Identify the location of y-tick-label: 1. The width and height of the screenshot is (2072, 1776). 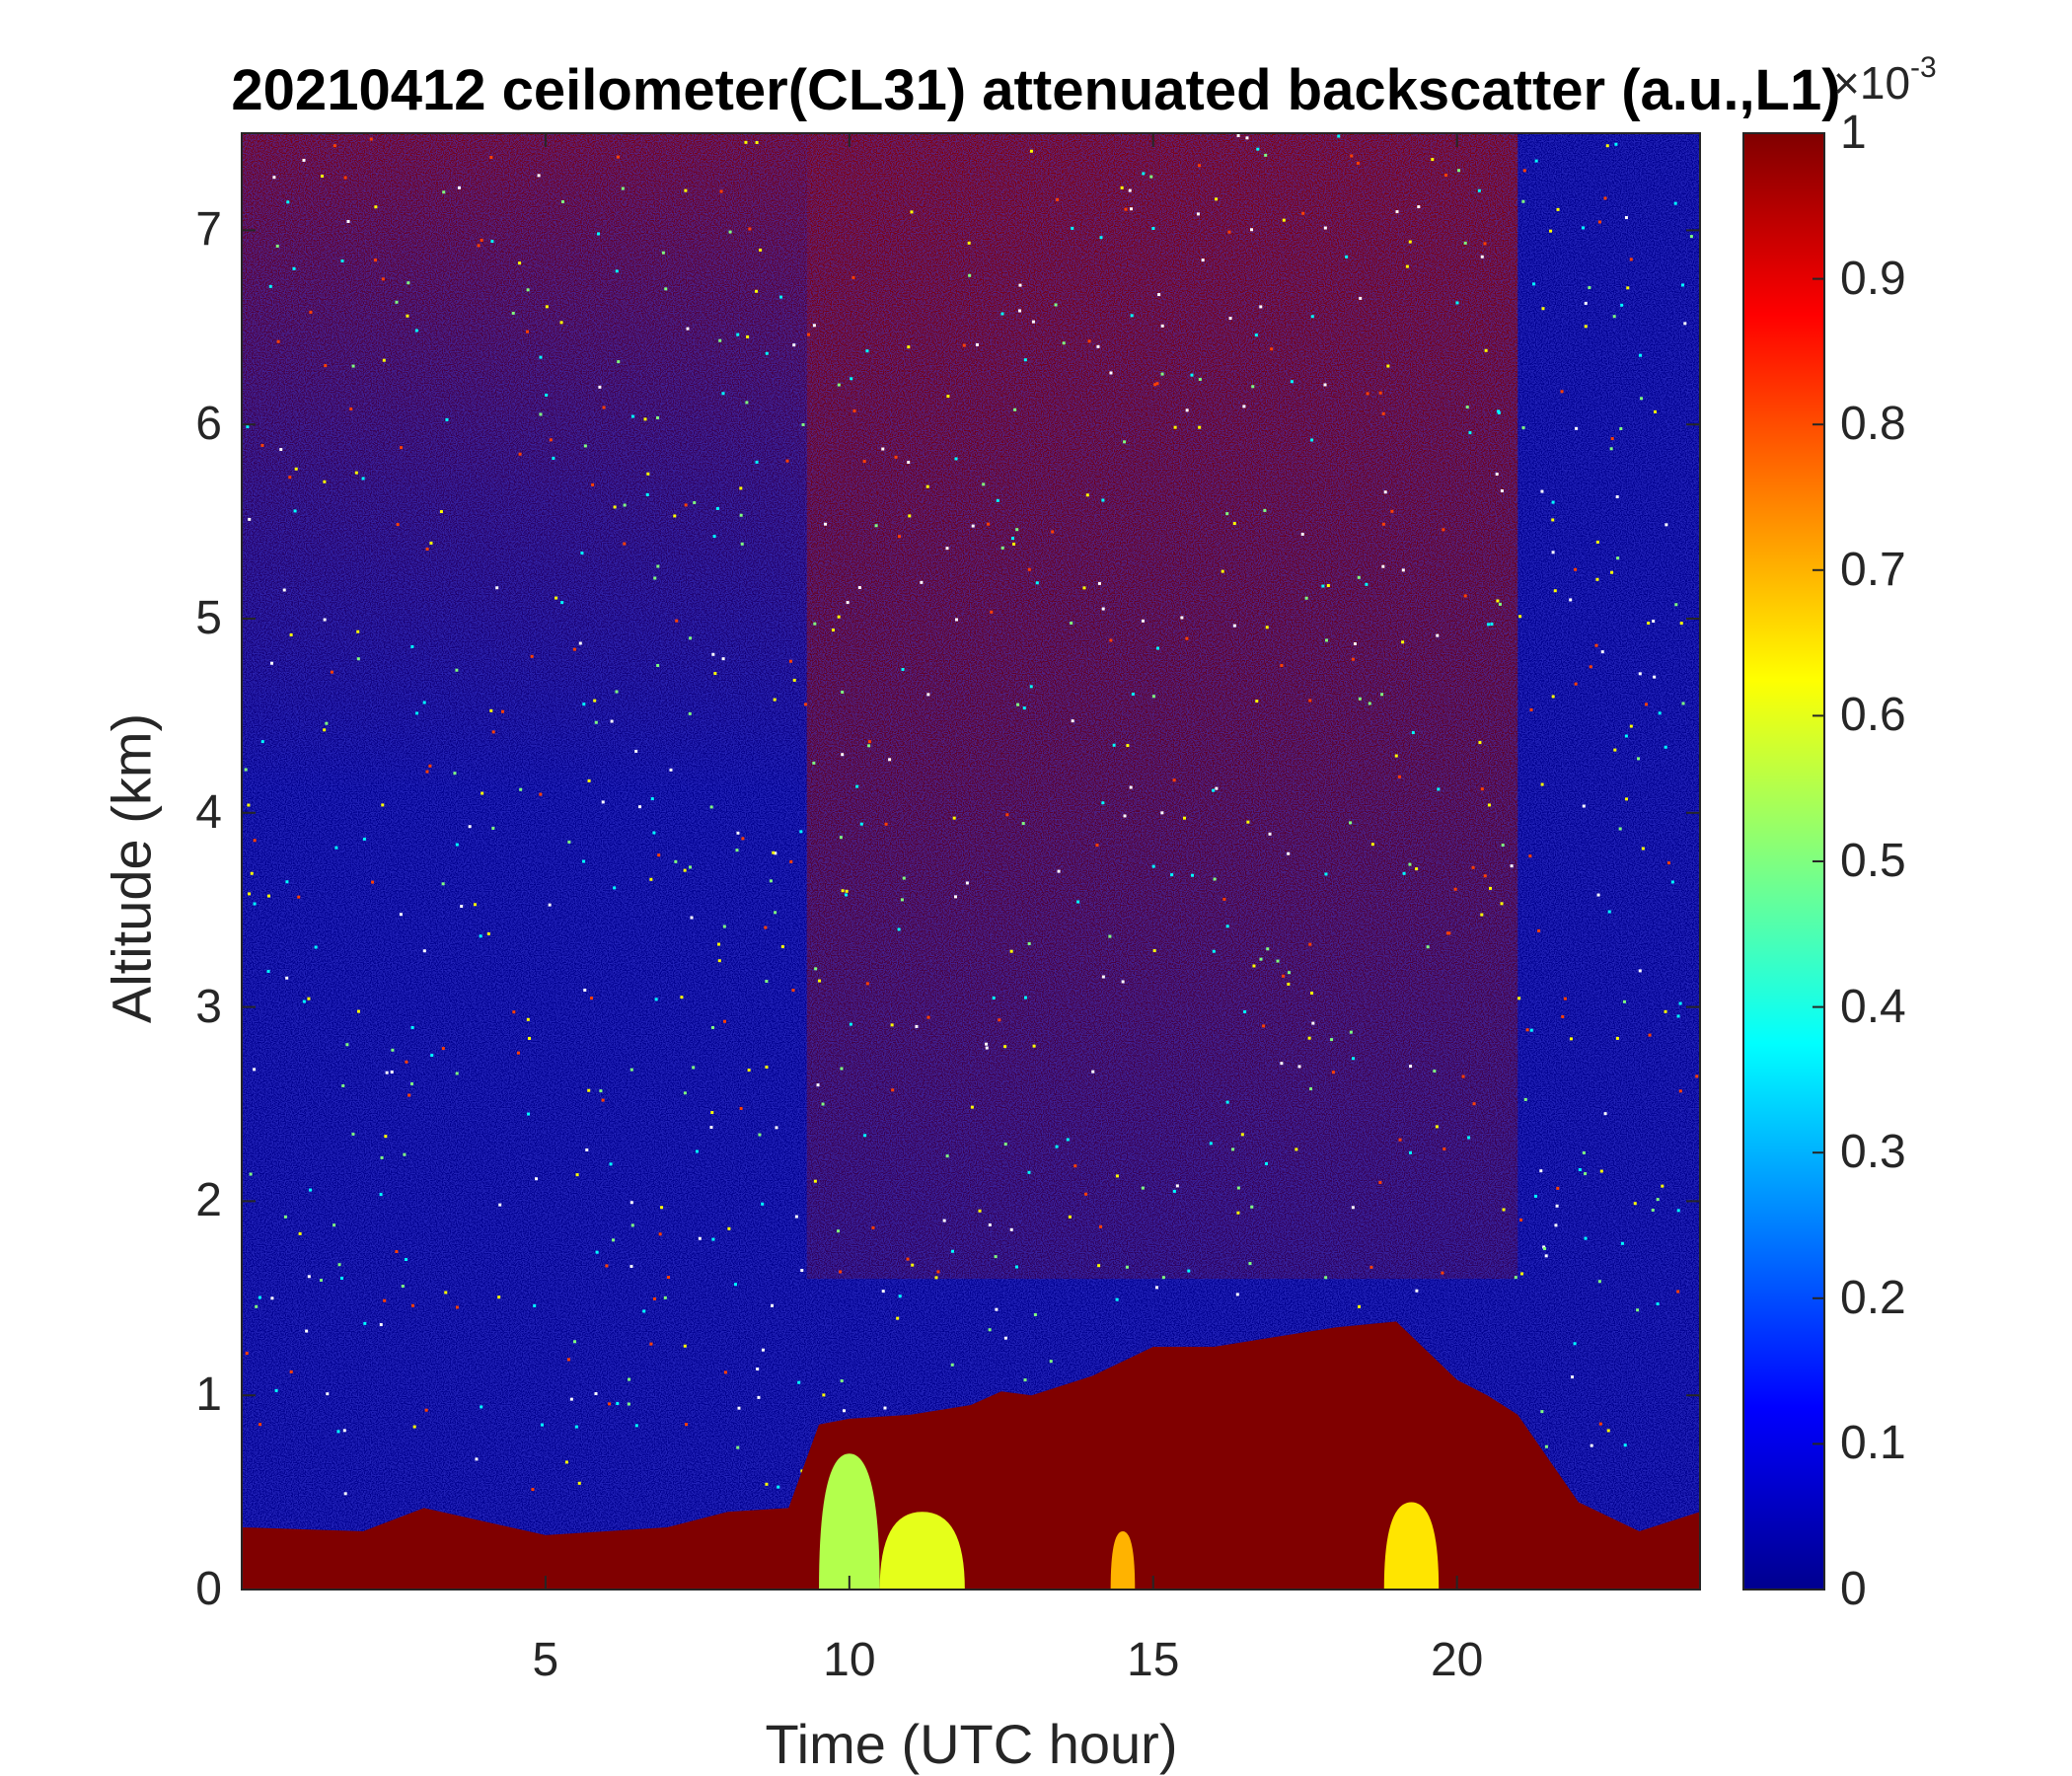
(209, 1395).